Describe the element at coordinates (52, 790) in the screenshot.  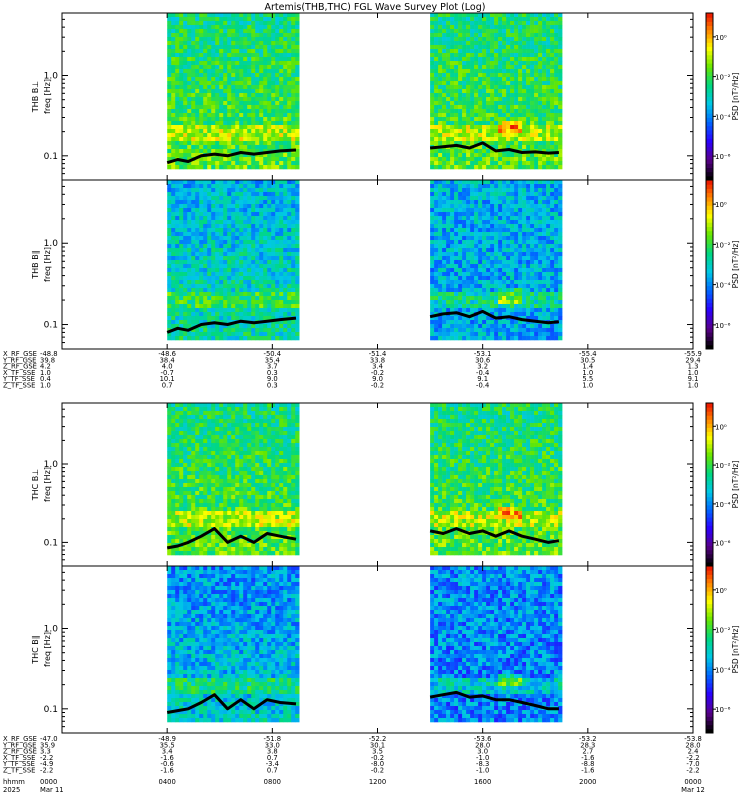
I see `date-label: Mar 11` at that location.